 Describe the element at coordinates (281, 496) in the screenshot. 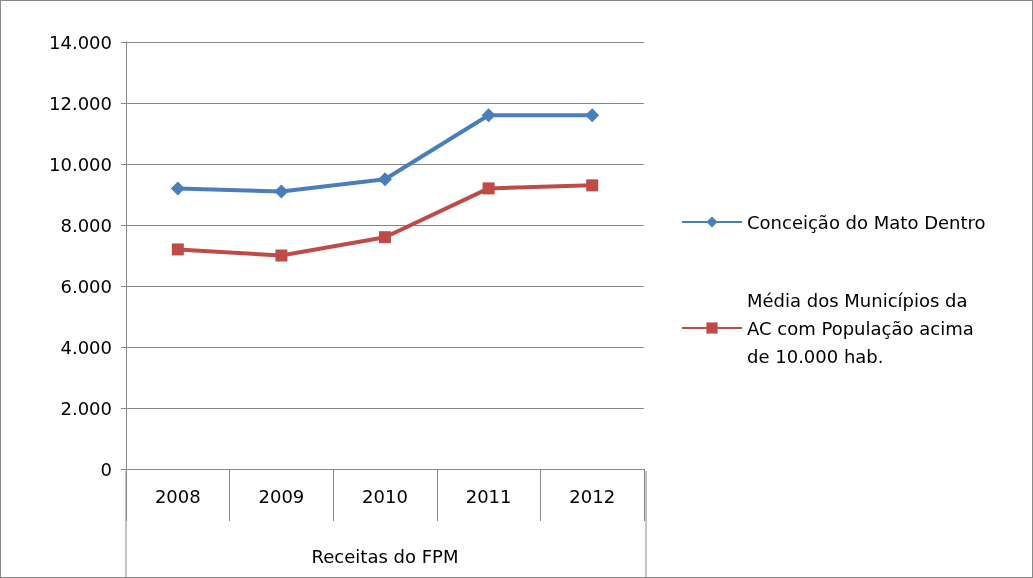

I see `x-tick-label: 2009` at that location.